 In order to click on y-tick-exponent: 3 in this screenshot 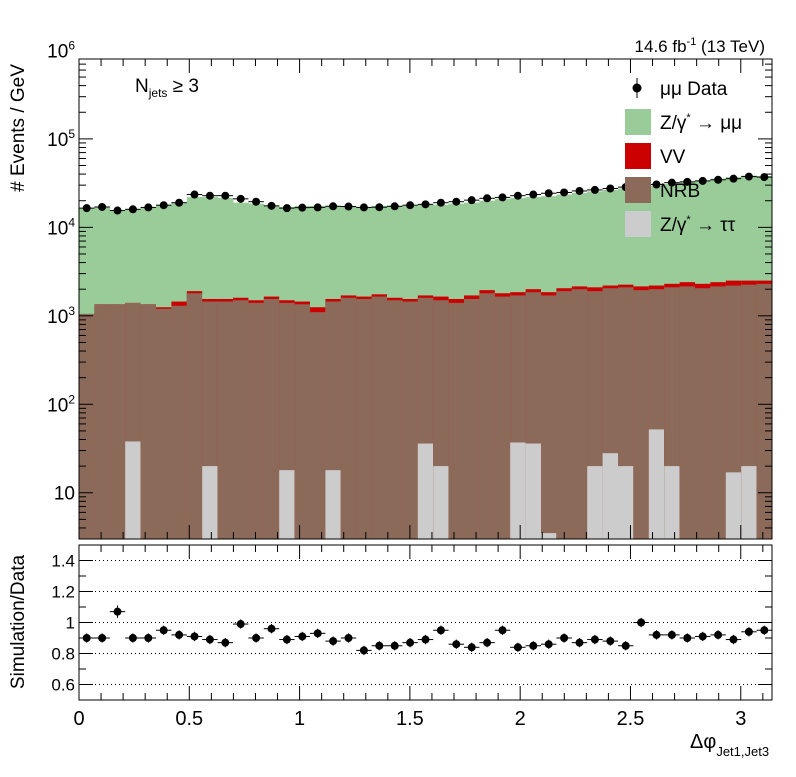, I will do `click(71, 311)`.